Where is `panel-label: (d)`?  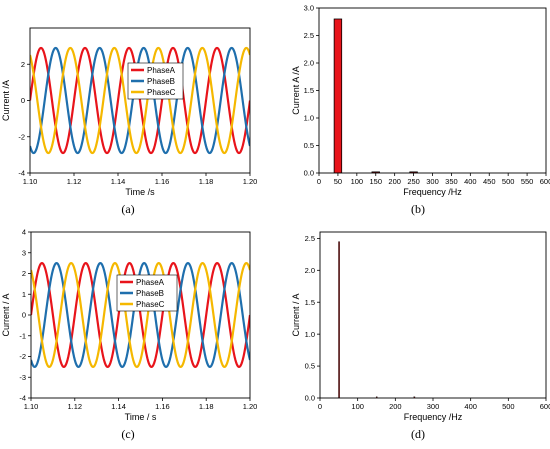
panel-label: (d) is located at coordinates (418, 434).